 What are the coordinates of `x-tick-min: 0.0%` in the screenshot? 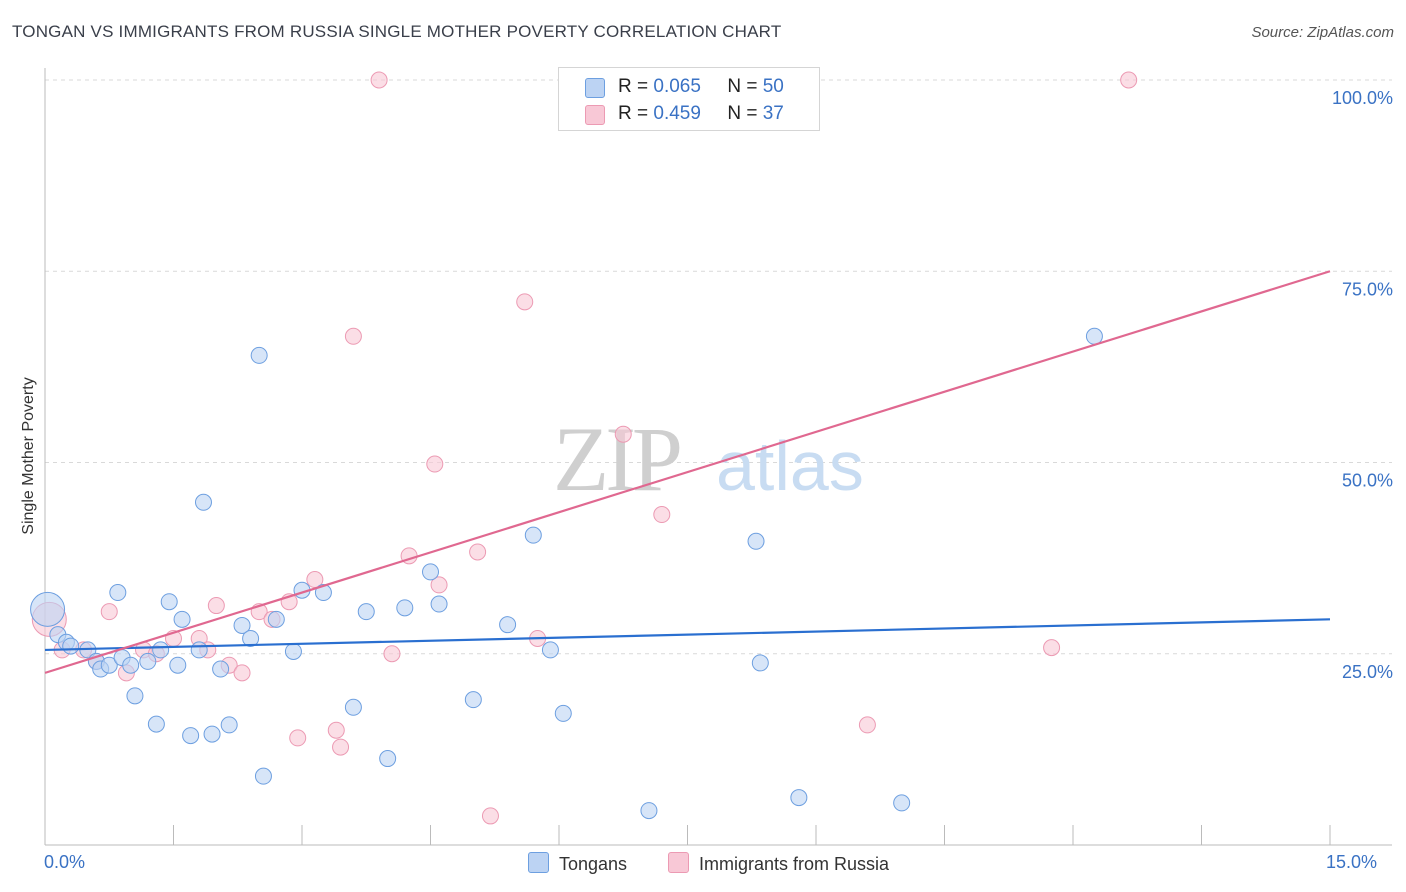 It's located at (65, 862).